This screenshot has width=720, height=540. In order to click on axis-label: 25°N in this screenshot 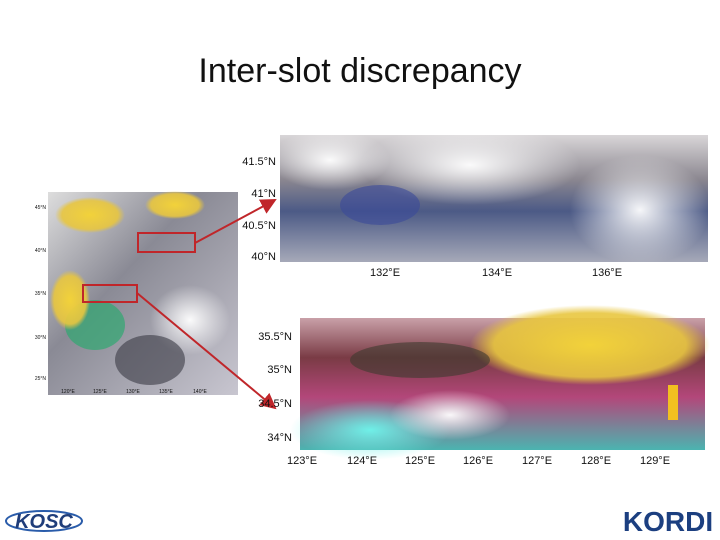, I will do `click(41, 379)`.